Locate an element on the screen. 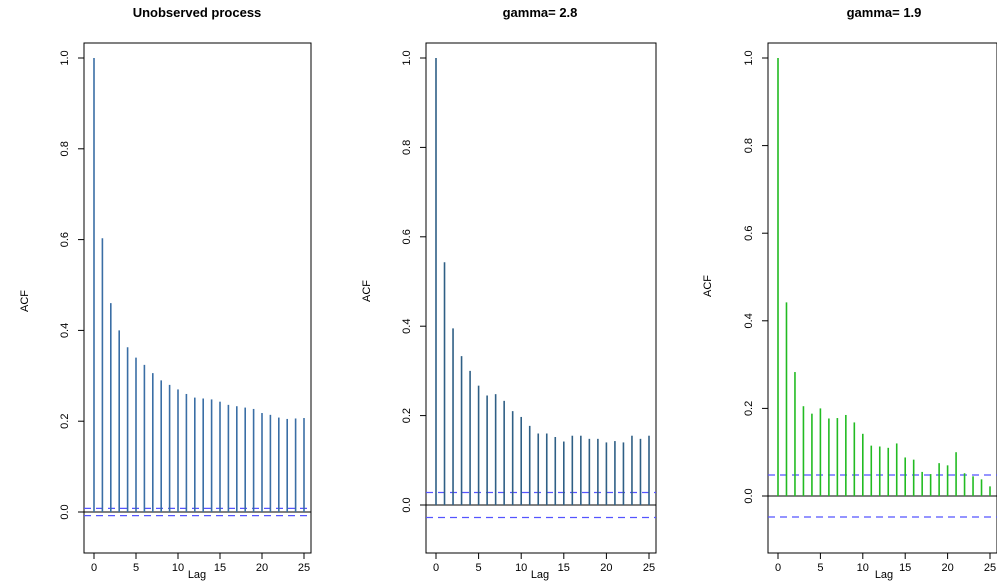 Image resolution: width=997 pixels, height=587 pixels. y-tick-label-1-2: 0.4 is located at coordinates (407, 326).